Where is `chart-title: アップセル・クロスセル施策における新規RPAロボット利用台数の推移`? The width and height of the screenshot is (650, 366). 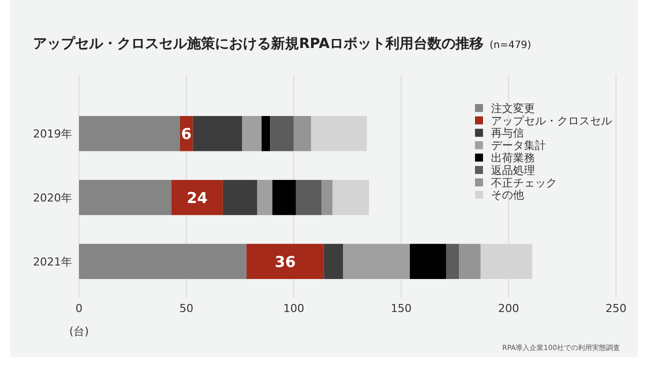
chart-title: アップセル・クロスセル施策における新規RPAロボット利用台数の推移 is located at coordinates (258, 44).